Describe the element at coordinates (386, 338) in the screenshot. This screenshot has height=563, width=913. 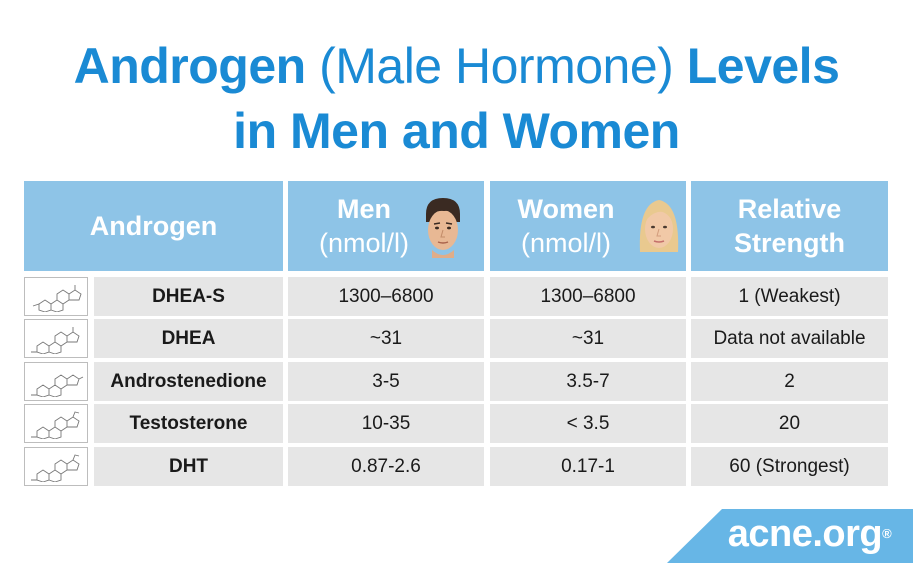
I see `row-men-value: ~31` at that location.